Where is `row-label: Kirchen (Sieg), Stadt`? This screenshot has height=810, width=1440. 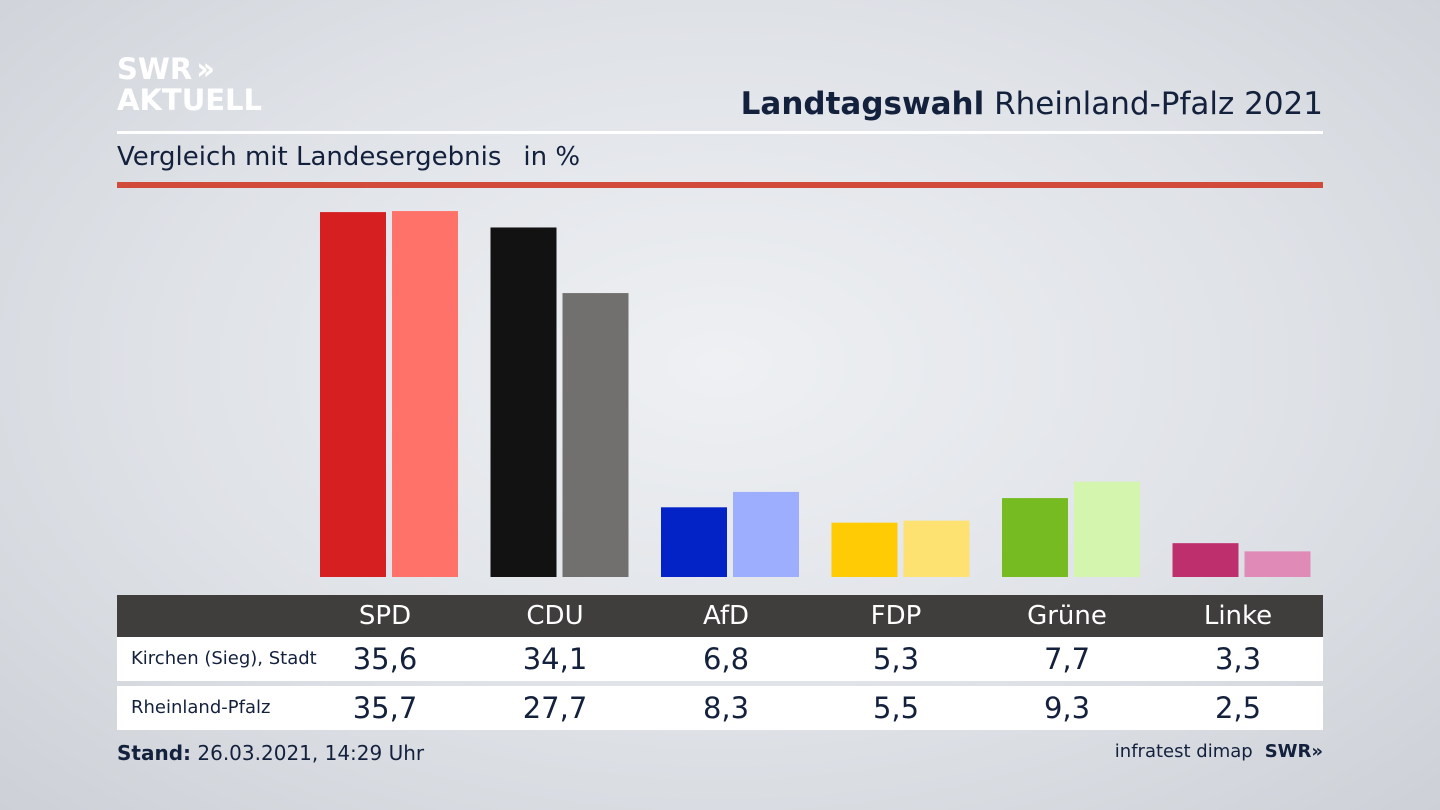 row-label: Kirchen (Sieg), Stadt is located at coordinates (224, 658).